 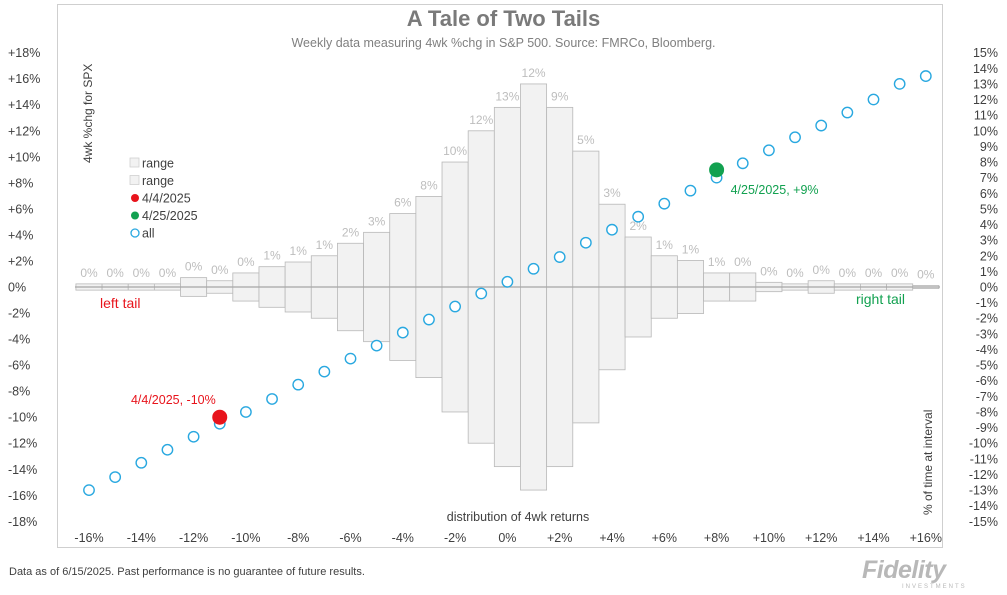 What do you see at coordinates (455, 151) in the screenshot?
I see `range-bar-label: 10%` at bounding box center [455, 151].